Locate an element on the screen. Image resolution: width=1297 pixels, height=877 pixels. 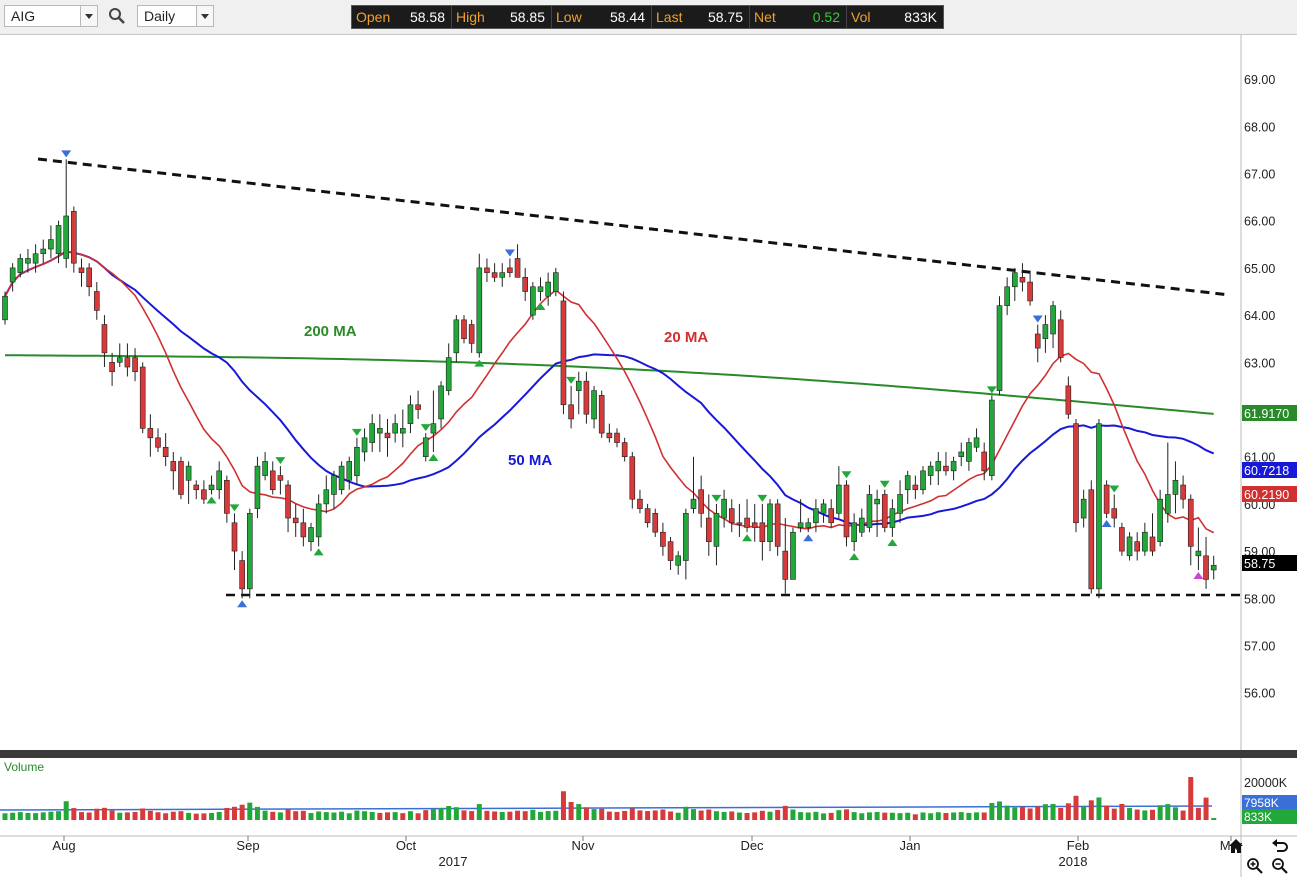
zoom-out-icon is located at coordinates (1280, 866).